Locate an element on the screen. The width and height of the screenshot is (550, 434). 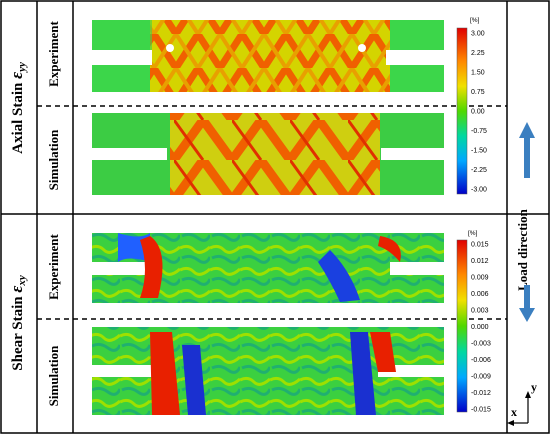
shear-experiment-field is located at coordinates (269, 268).